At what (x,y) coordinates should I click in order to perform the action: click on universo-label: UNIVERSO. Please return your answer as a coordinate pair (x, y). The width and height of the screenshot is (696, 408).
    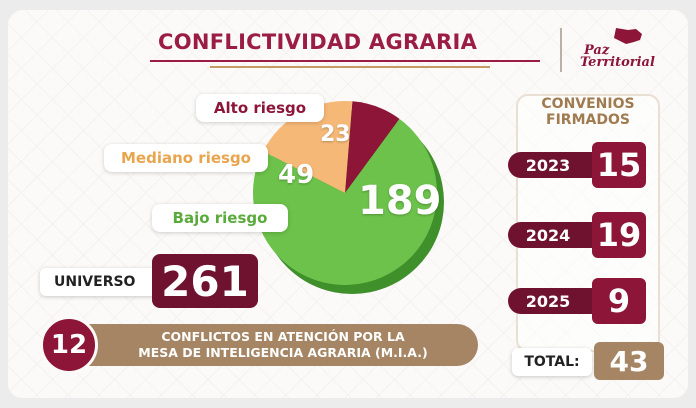
    Looking at the image, I should click on (100, 282).